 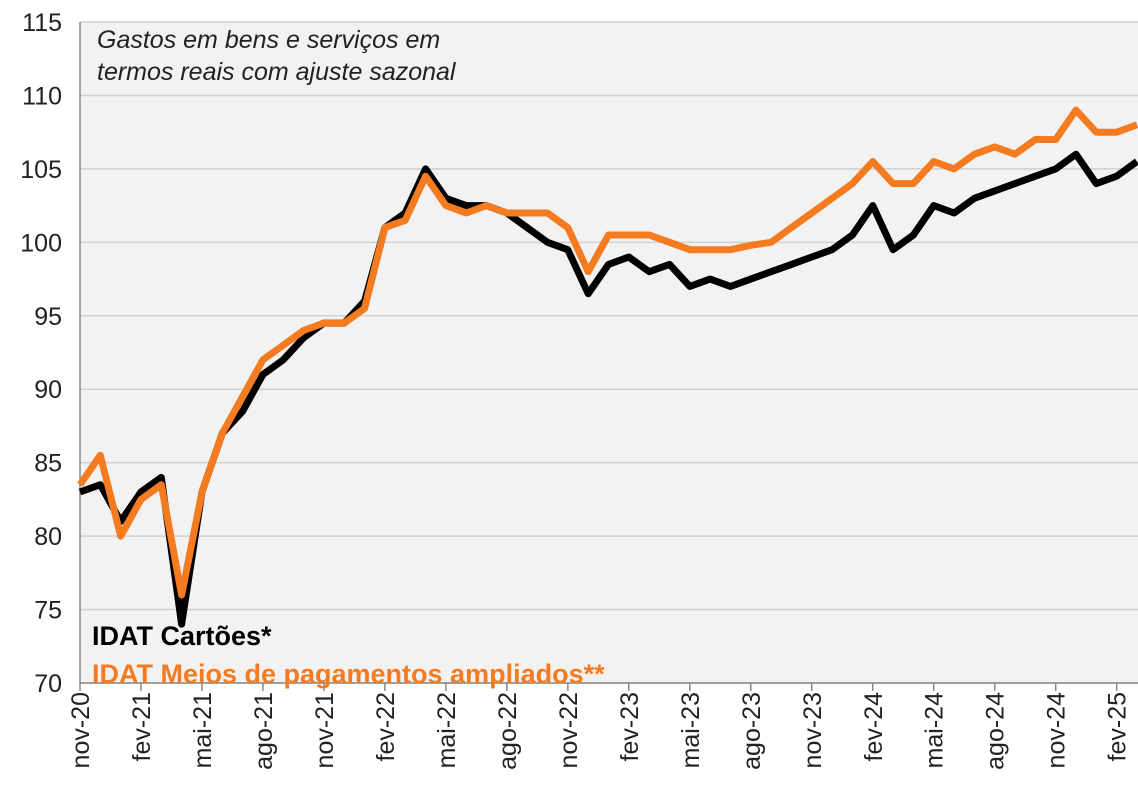 I want to click on x-tick-label: mai-21, so click(x=203, y=730).